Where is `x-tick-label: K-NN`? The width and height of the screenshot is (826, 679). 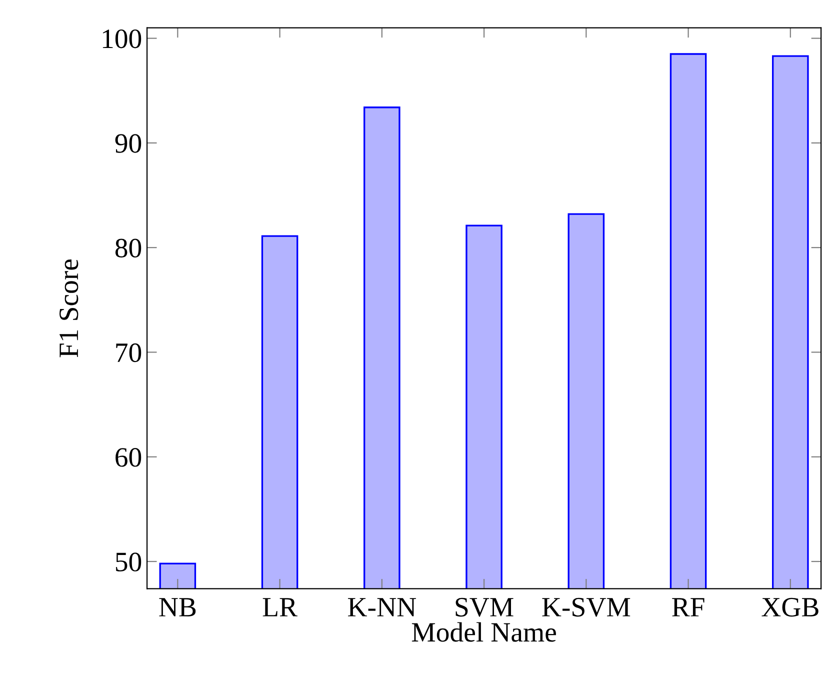 x-tick-label: K-NN is located at coordinates (382, 607).